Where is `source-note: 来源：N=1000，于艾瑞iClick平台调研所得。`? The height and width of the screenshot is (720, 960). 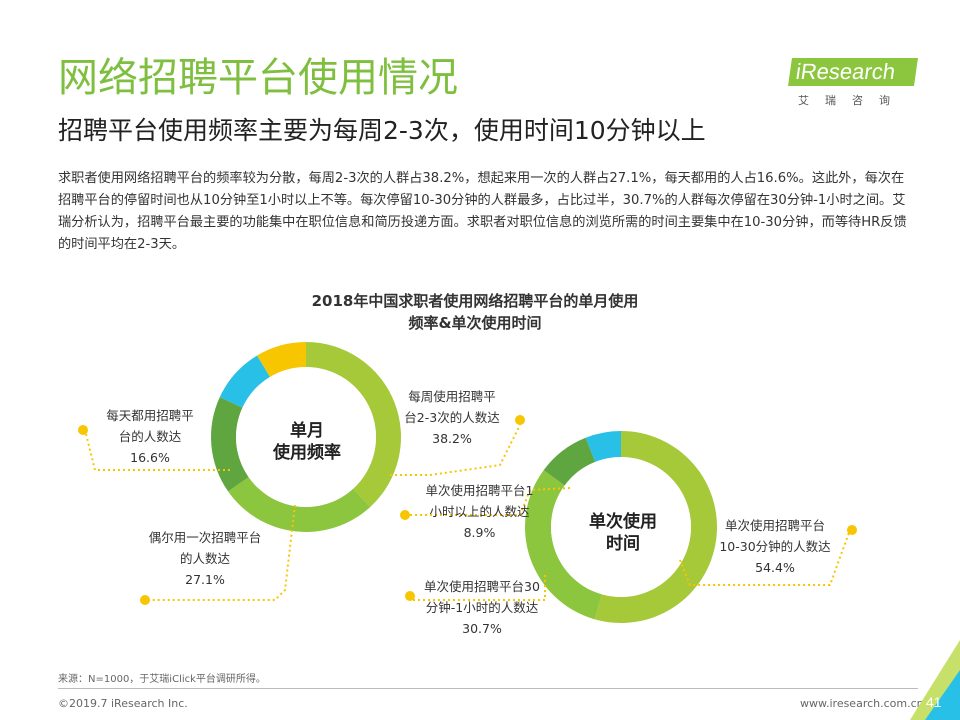
source-note: 来源：N=1000，于艾瑞iClick平台调研所得。 is located at coordinates (162, 679).